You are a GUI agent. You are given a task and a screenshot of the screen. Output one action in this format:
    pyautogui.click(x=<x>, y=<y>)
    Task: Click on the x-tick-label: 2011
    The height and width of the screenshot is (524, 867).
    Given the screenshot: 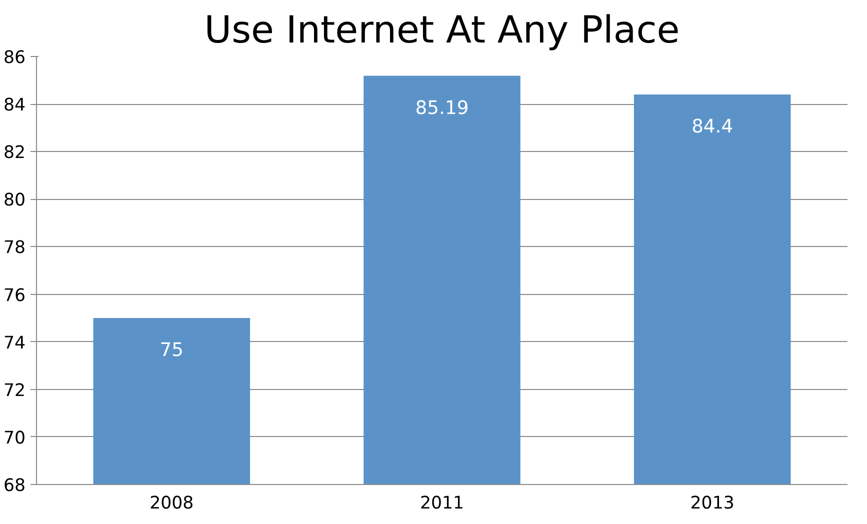 What is the action you would take?
    pyautogui.click(x=442, y=504)
    